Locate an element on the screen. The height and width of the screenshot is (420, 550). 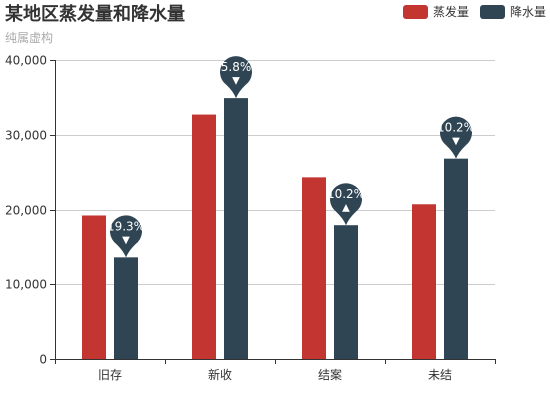
x-category-label: 旧存 is located at coordinates (110, 375).